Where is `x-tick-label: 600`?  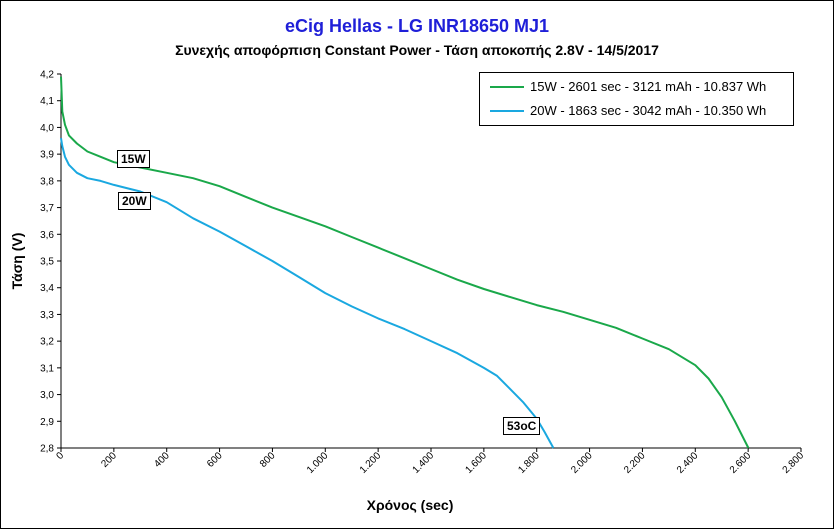
x-tick-label: 600 is located at coordinates (215, 460).